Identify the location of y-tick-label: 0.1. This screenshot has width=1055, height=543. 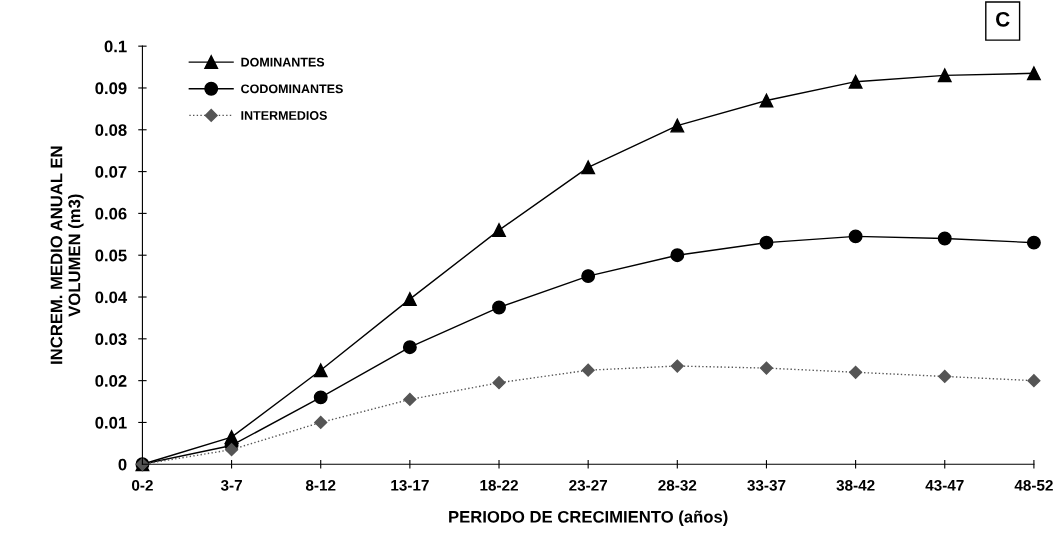
(115, 46).